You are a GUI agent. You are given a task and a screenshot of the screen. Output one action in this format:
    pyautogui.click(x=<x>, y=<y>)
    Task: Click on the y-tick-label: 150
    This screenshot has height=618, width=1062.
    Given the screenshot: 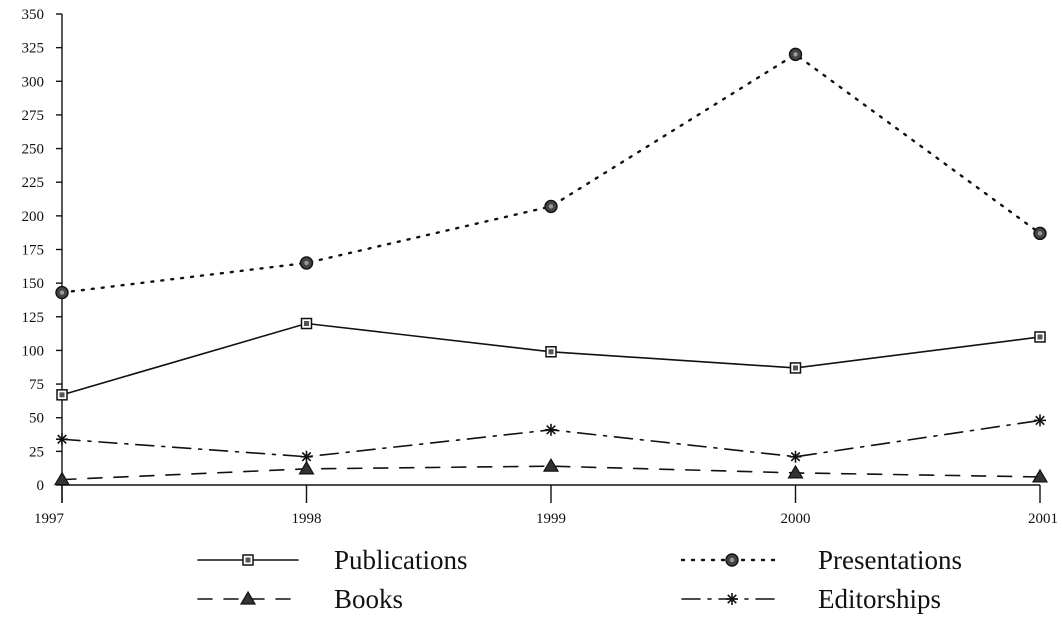 What is the action you would take?
    pyautogui.click(x=33, y=284)
    